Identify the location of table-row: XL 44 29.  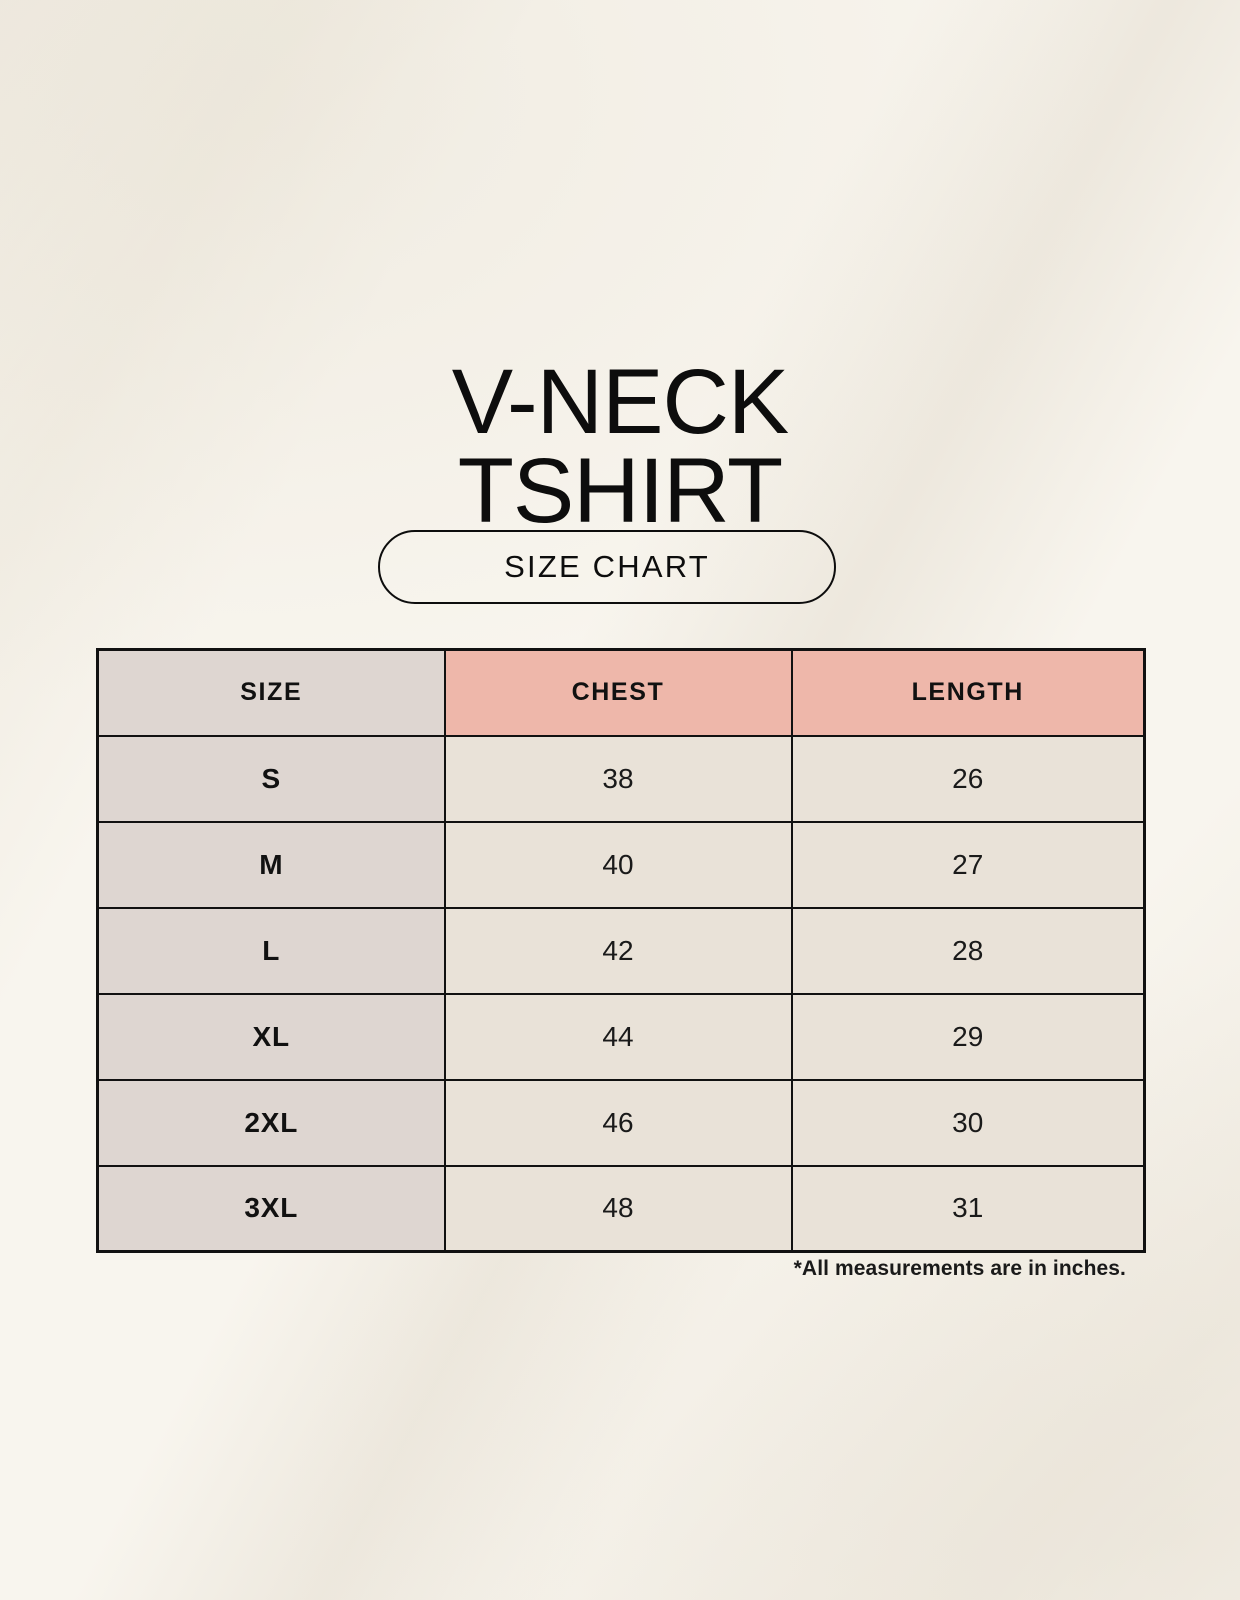
(621, 1036).